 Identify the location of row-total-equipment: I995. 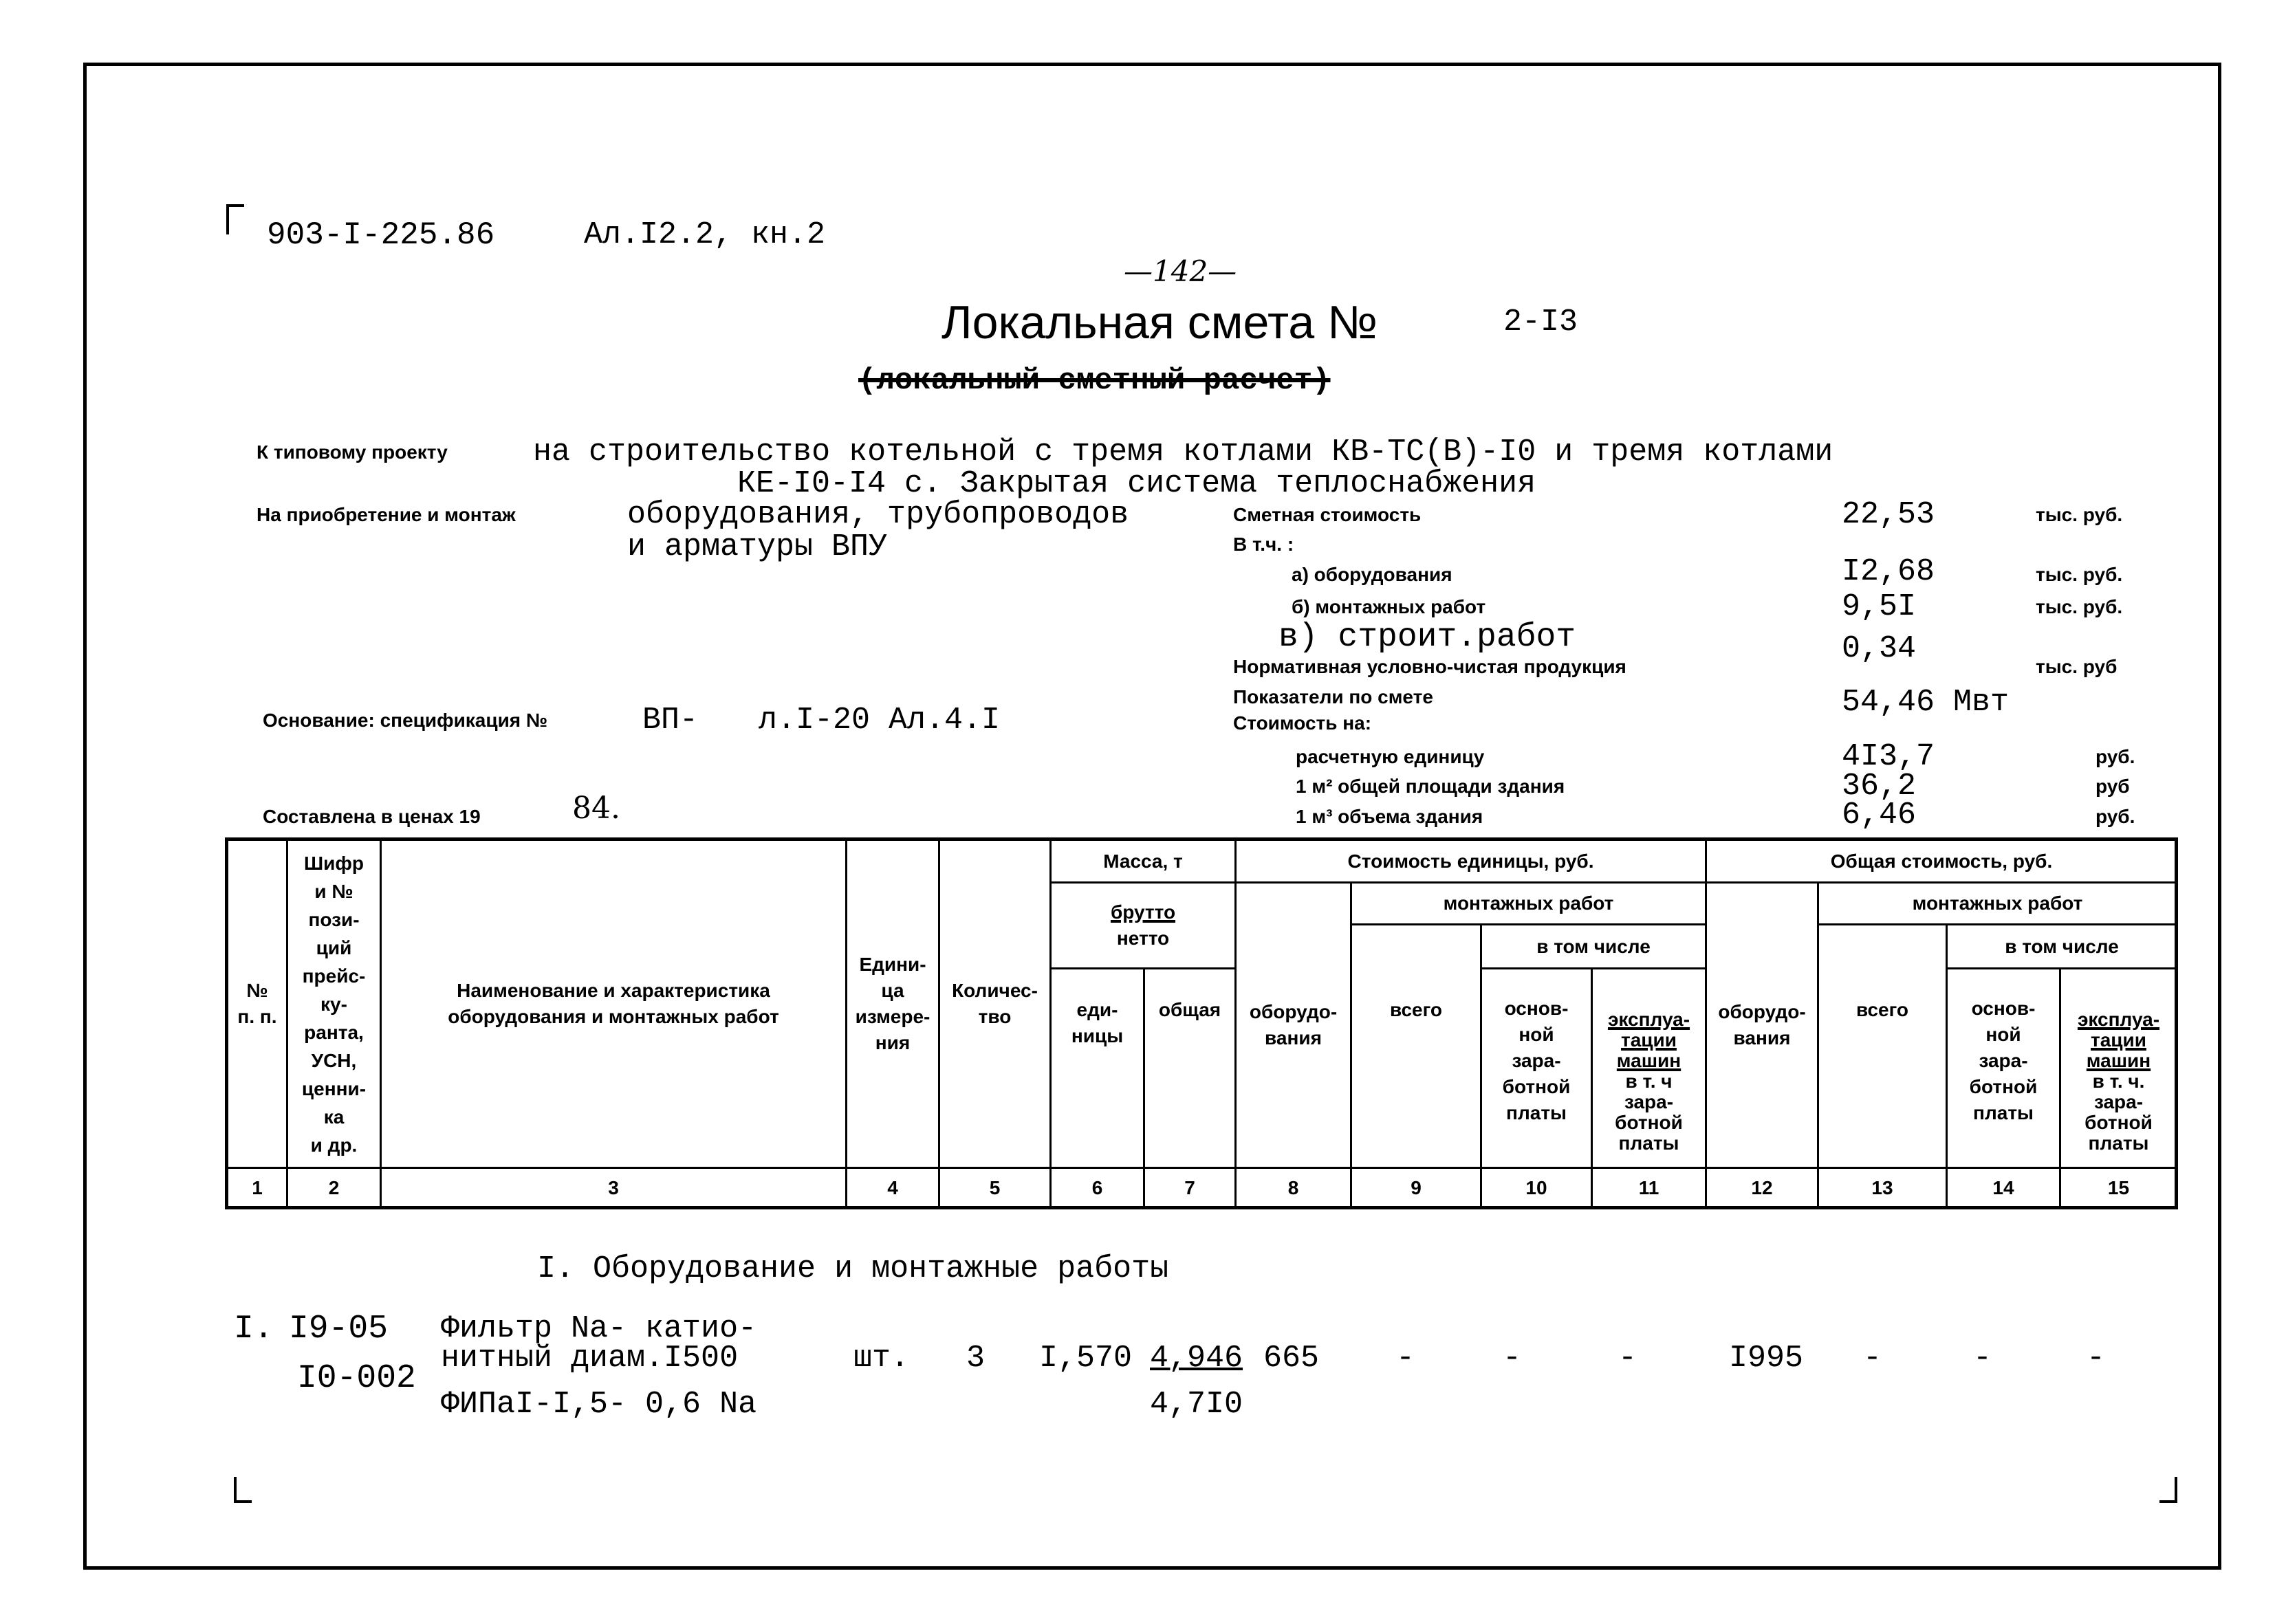
(1766, 1358).